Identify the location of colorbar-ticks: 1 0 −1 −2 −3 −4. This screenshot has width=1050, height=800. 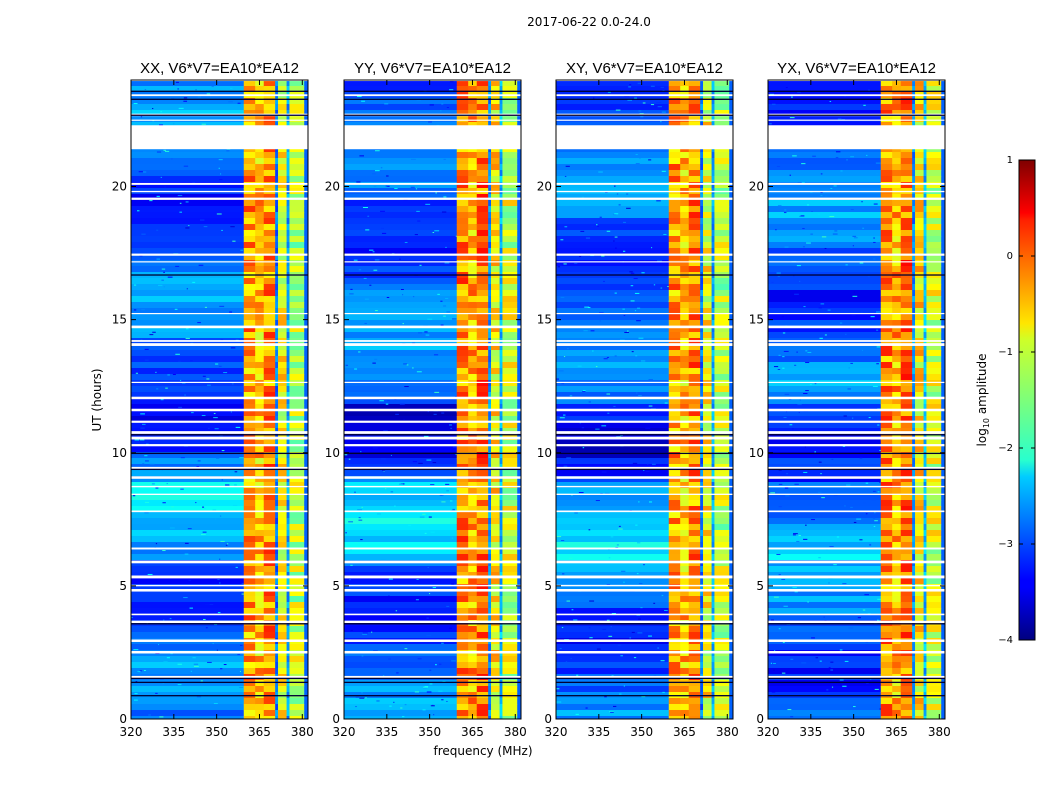
(1016, 400).